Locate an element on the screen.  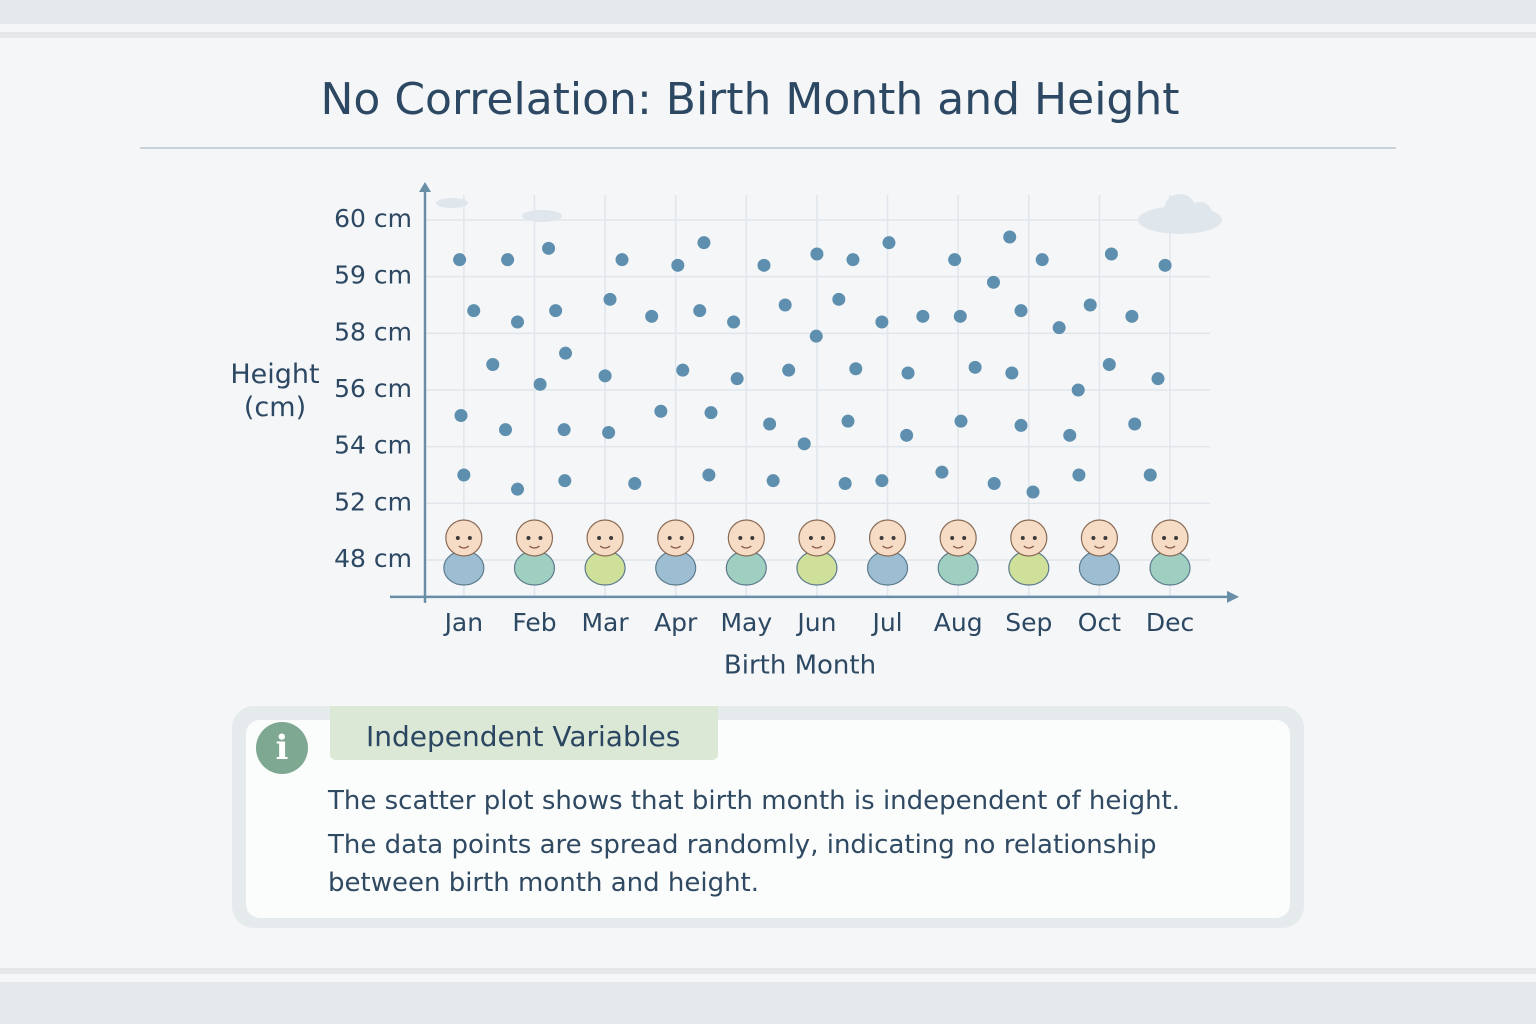
top-rule is located at coordinates (768, 35).